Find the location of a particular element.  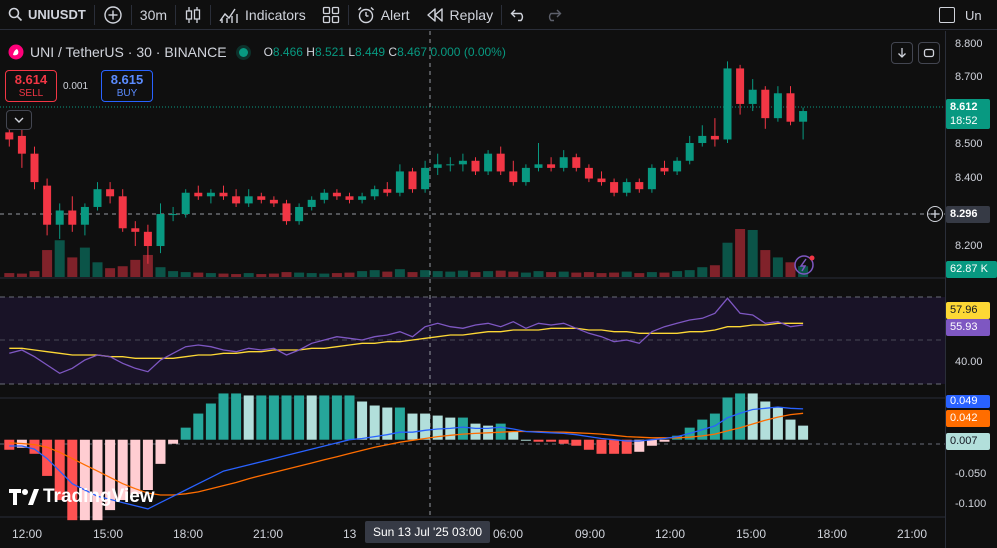

tradingview-logo-icon is located at coordinates (24, 497).